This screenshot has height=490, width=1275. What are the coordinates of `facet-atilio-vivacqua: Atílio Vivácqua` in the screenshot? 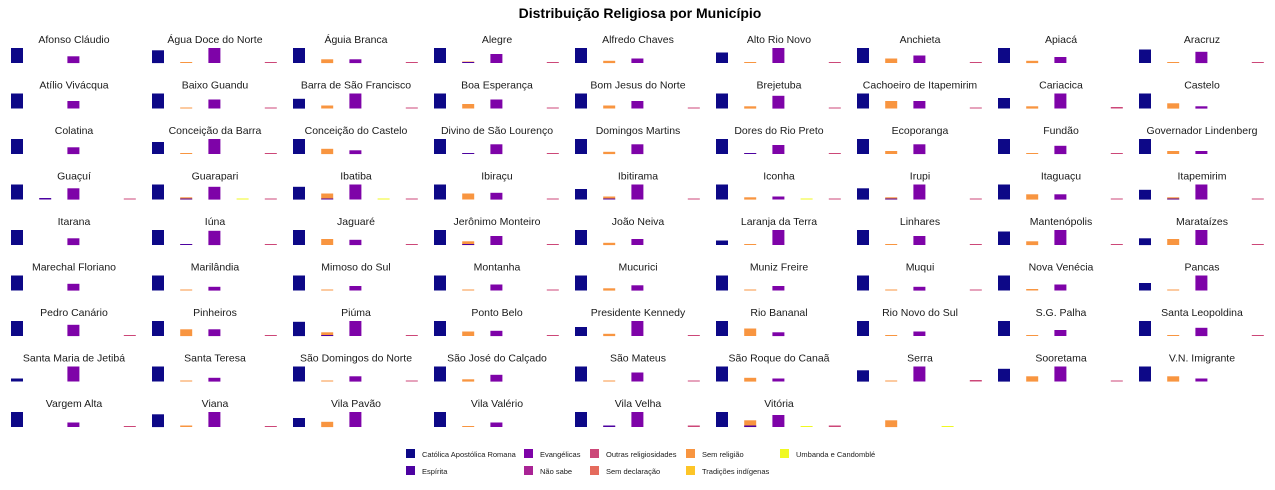 It's located at (102, 94).